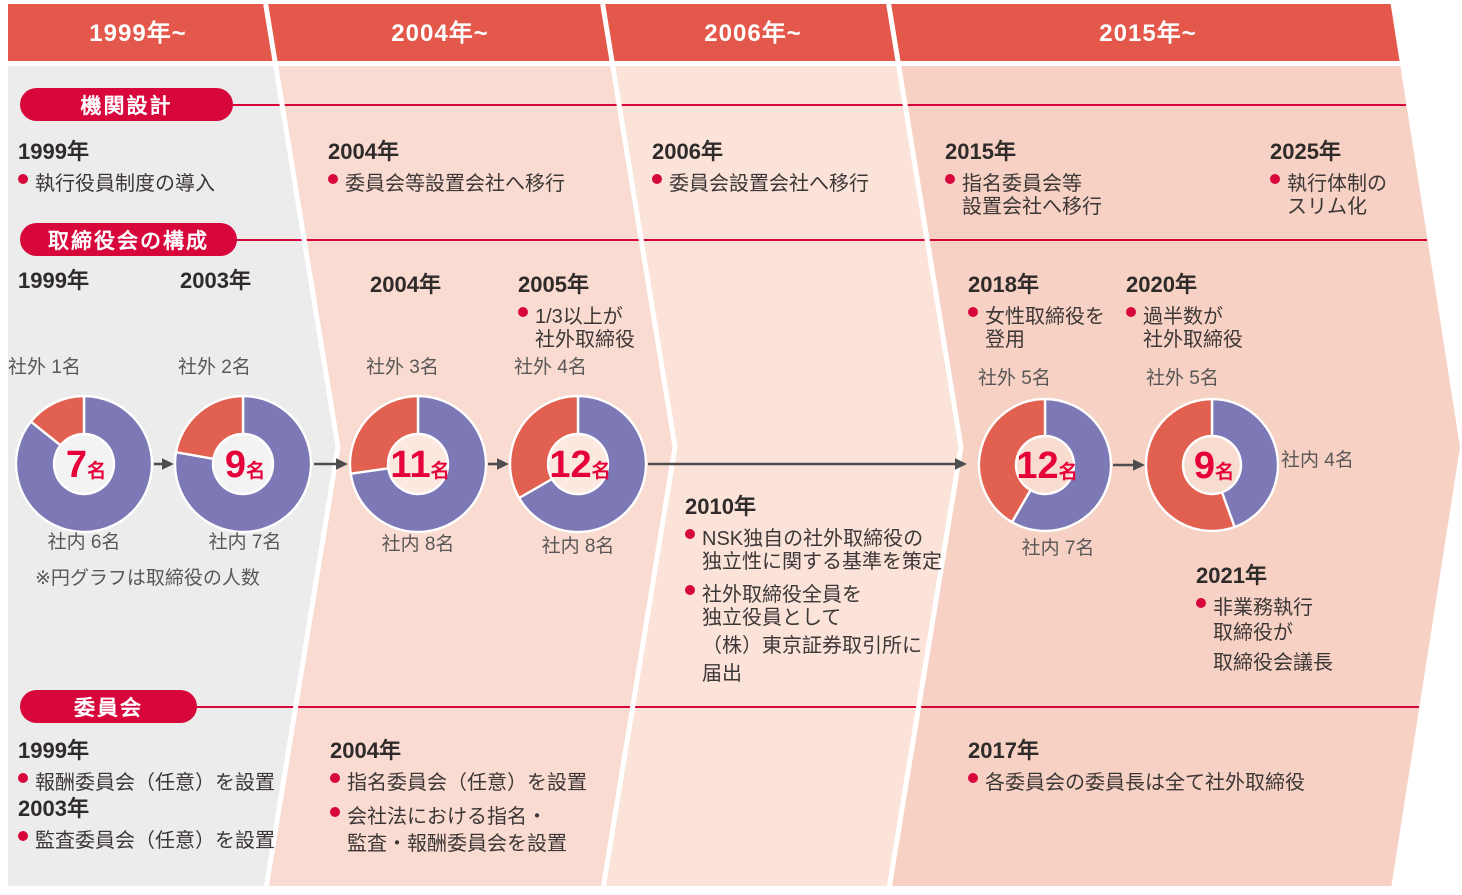 Image resolution: width=1462 pixels, height=895 pixels. What do you see at coordinates (1317, 460) in the screenshot?
I see `donut-inside-label: 社内 4名` at bounding box center [1317, 460].